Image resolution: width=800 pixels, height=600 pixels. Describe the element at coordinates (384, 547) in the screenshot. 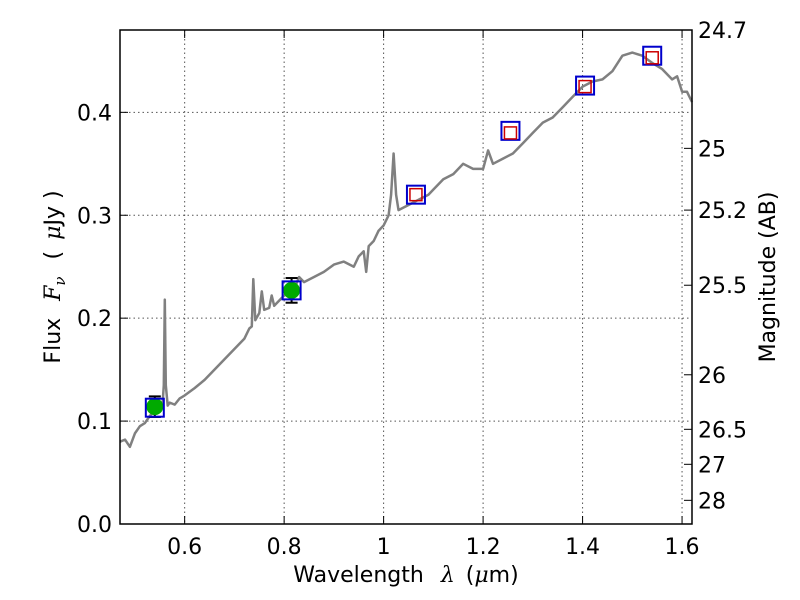

I see `x-tick-label: 1` at that location.